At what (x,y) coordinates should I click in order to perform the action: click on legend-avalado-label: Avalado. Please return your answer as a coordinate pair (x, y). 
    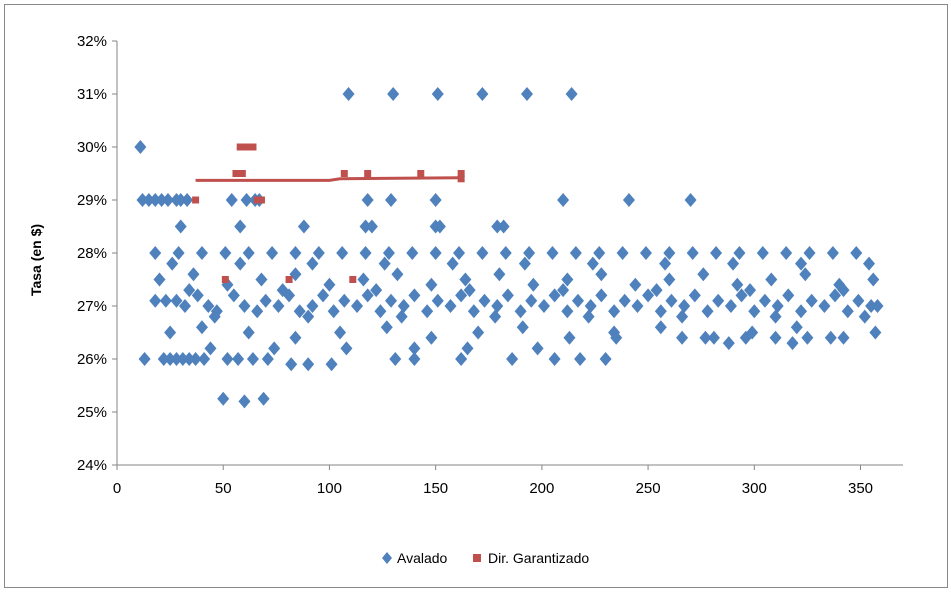
    Looking at the image, I should click on (422, 558).